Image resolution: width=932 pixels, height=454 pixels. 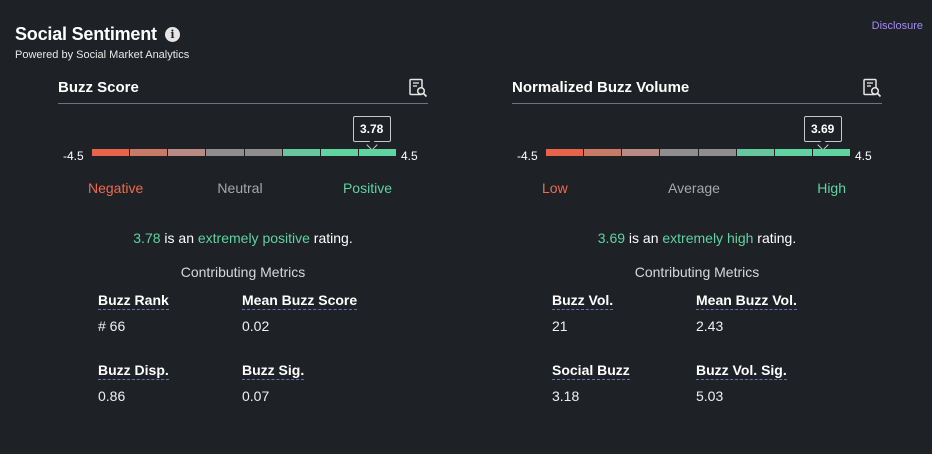 What do you see at coordinates (697, 141) in the screenshot?
I see `sentiment-scale: 3.69 -4.5 4.5` at bounding box center [697, 141].